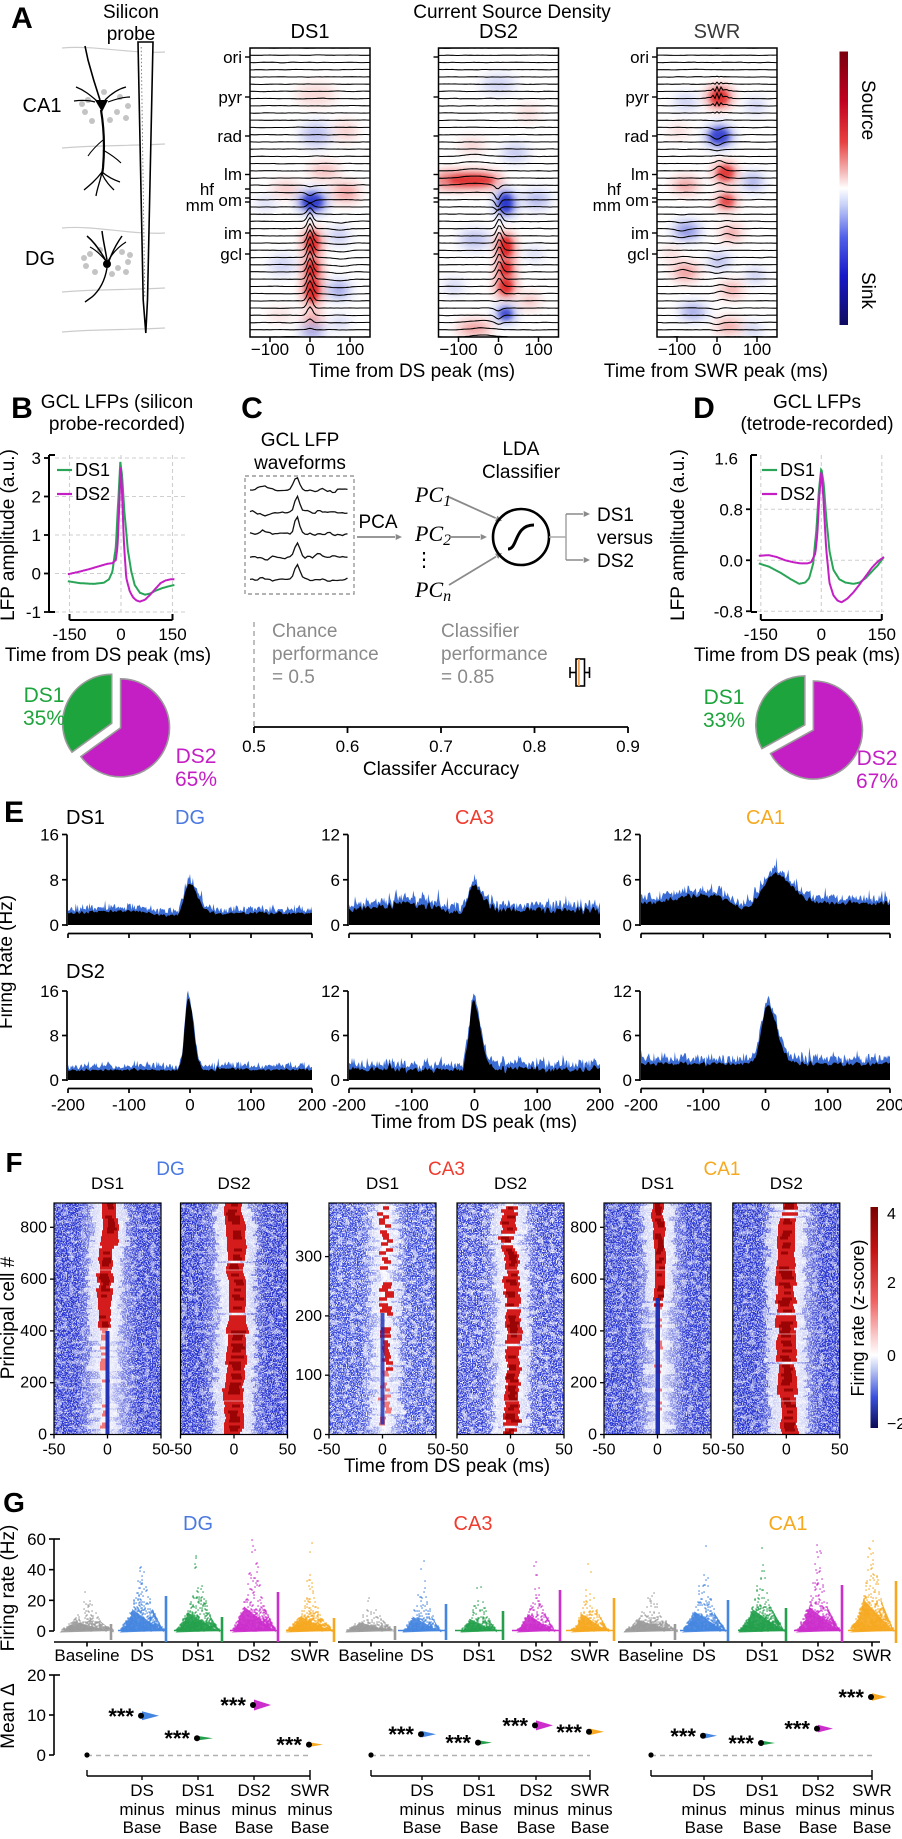 This screenshot has height=1839, width=902. What do you see at coordinates (625, 538) in the screenshot?
I see `svg-text: versus` at bounding box center [625, 538].